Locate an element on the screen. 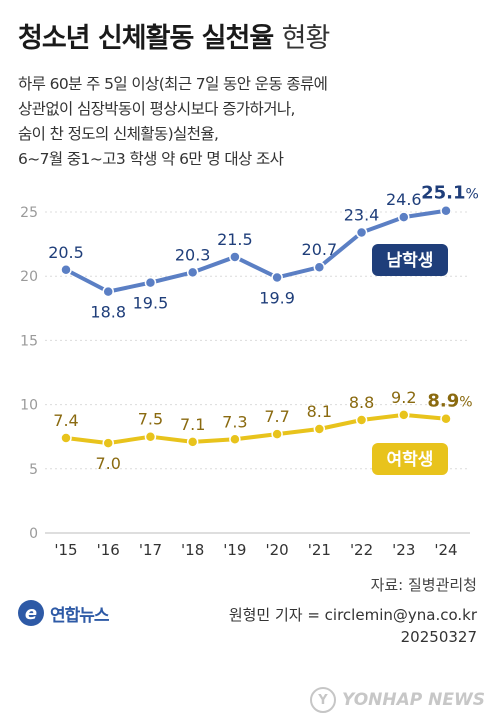 This screenshot has height=725, width=499. x-tick-label: '20 is located at coordinates (277, 550).